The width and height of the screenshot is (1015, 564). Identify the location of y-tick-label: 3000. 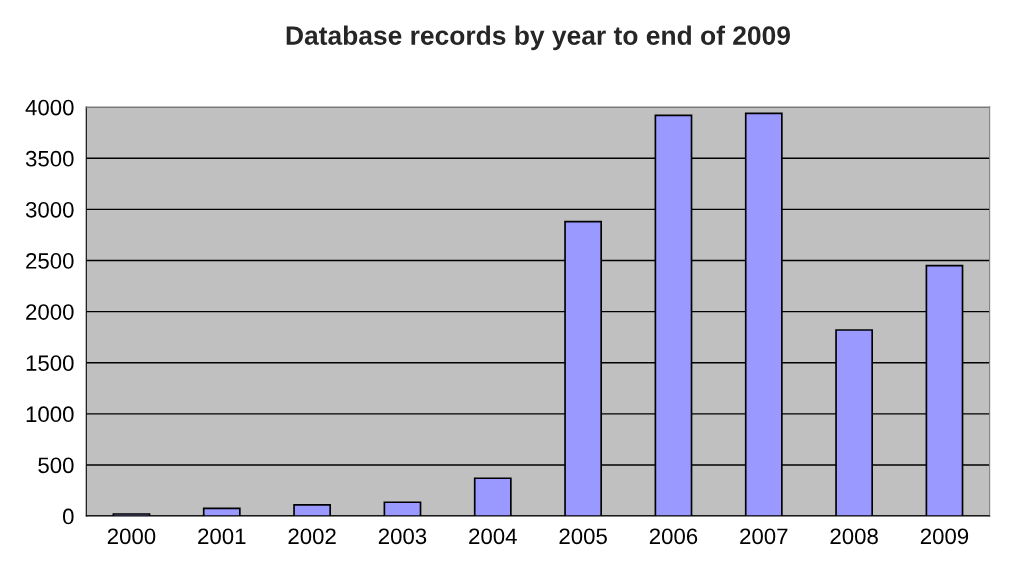
(49, 209).